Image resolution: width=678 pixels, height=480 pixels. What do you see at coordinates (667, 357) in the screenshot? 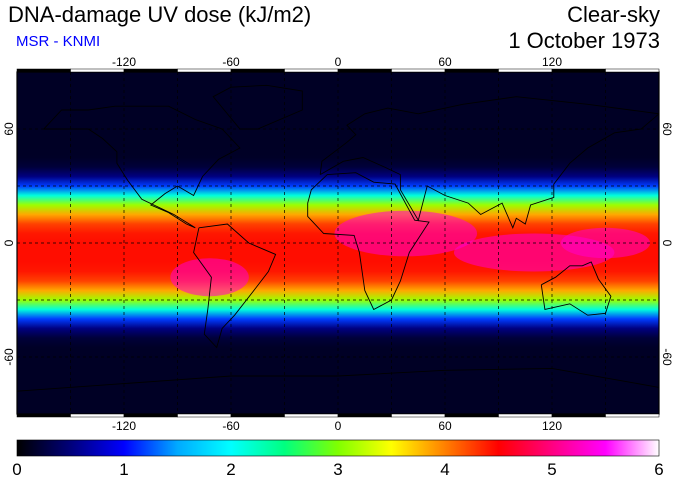
I see `lat-tick-label-right: -60` at bounding box center [667, 357].